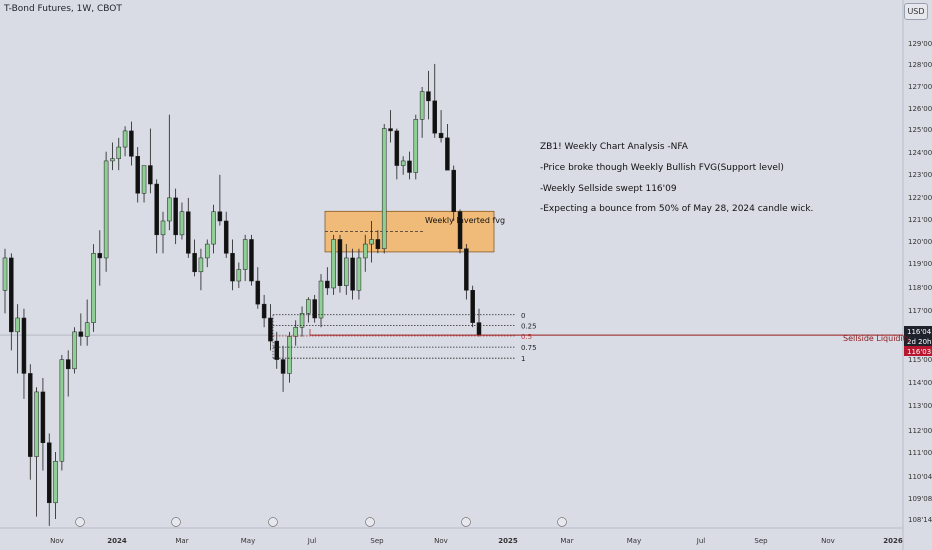 This screenshot has width=932, height=550. Describe the element at coordinates (409, 231) in the screenshot. I see `fvg-zone` at that location.